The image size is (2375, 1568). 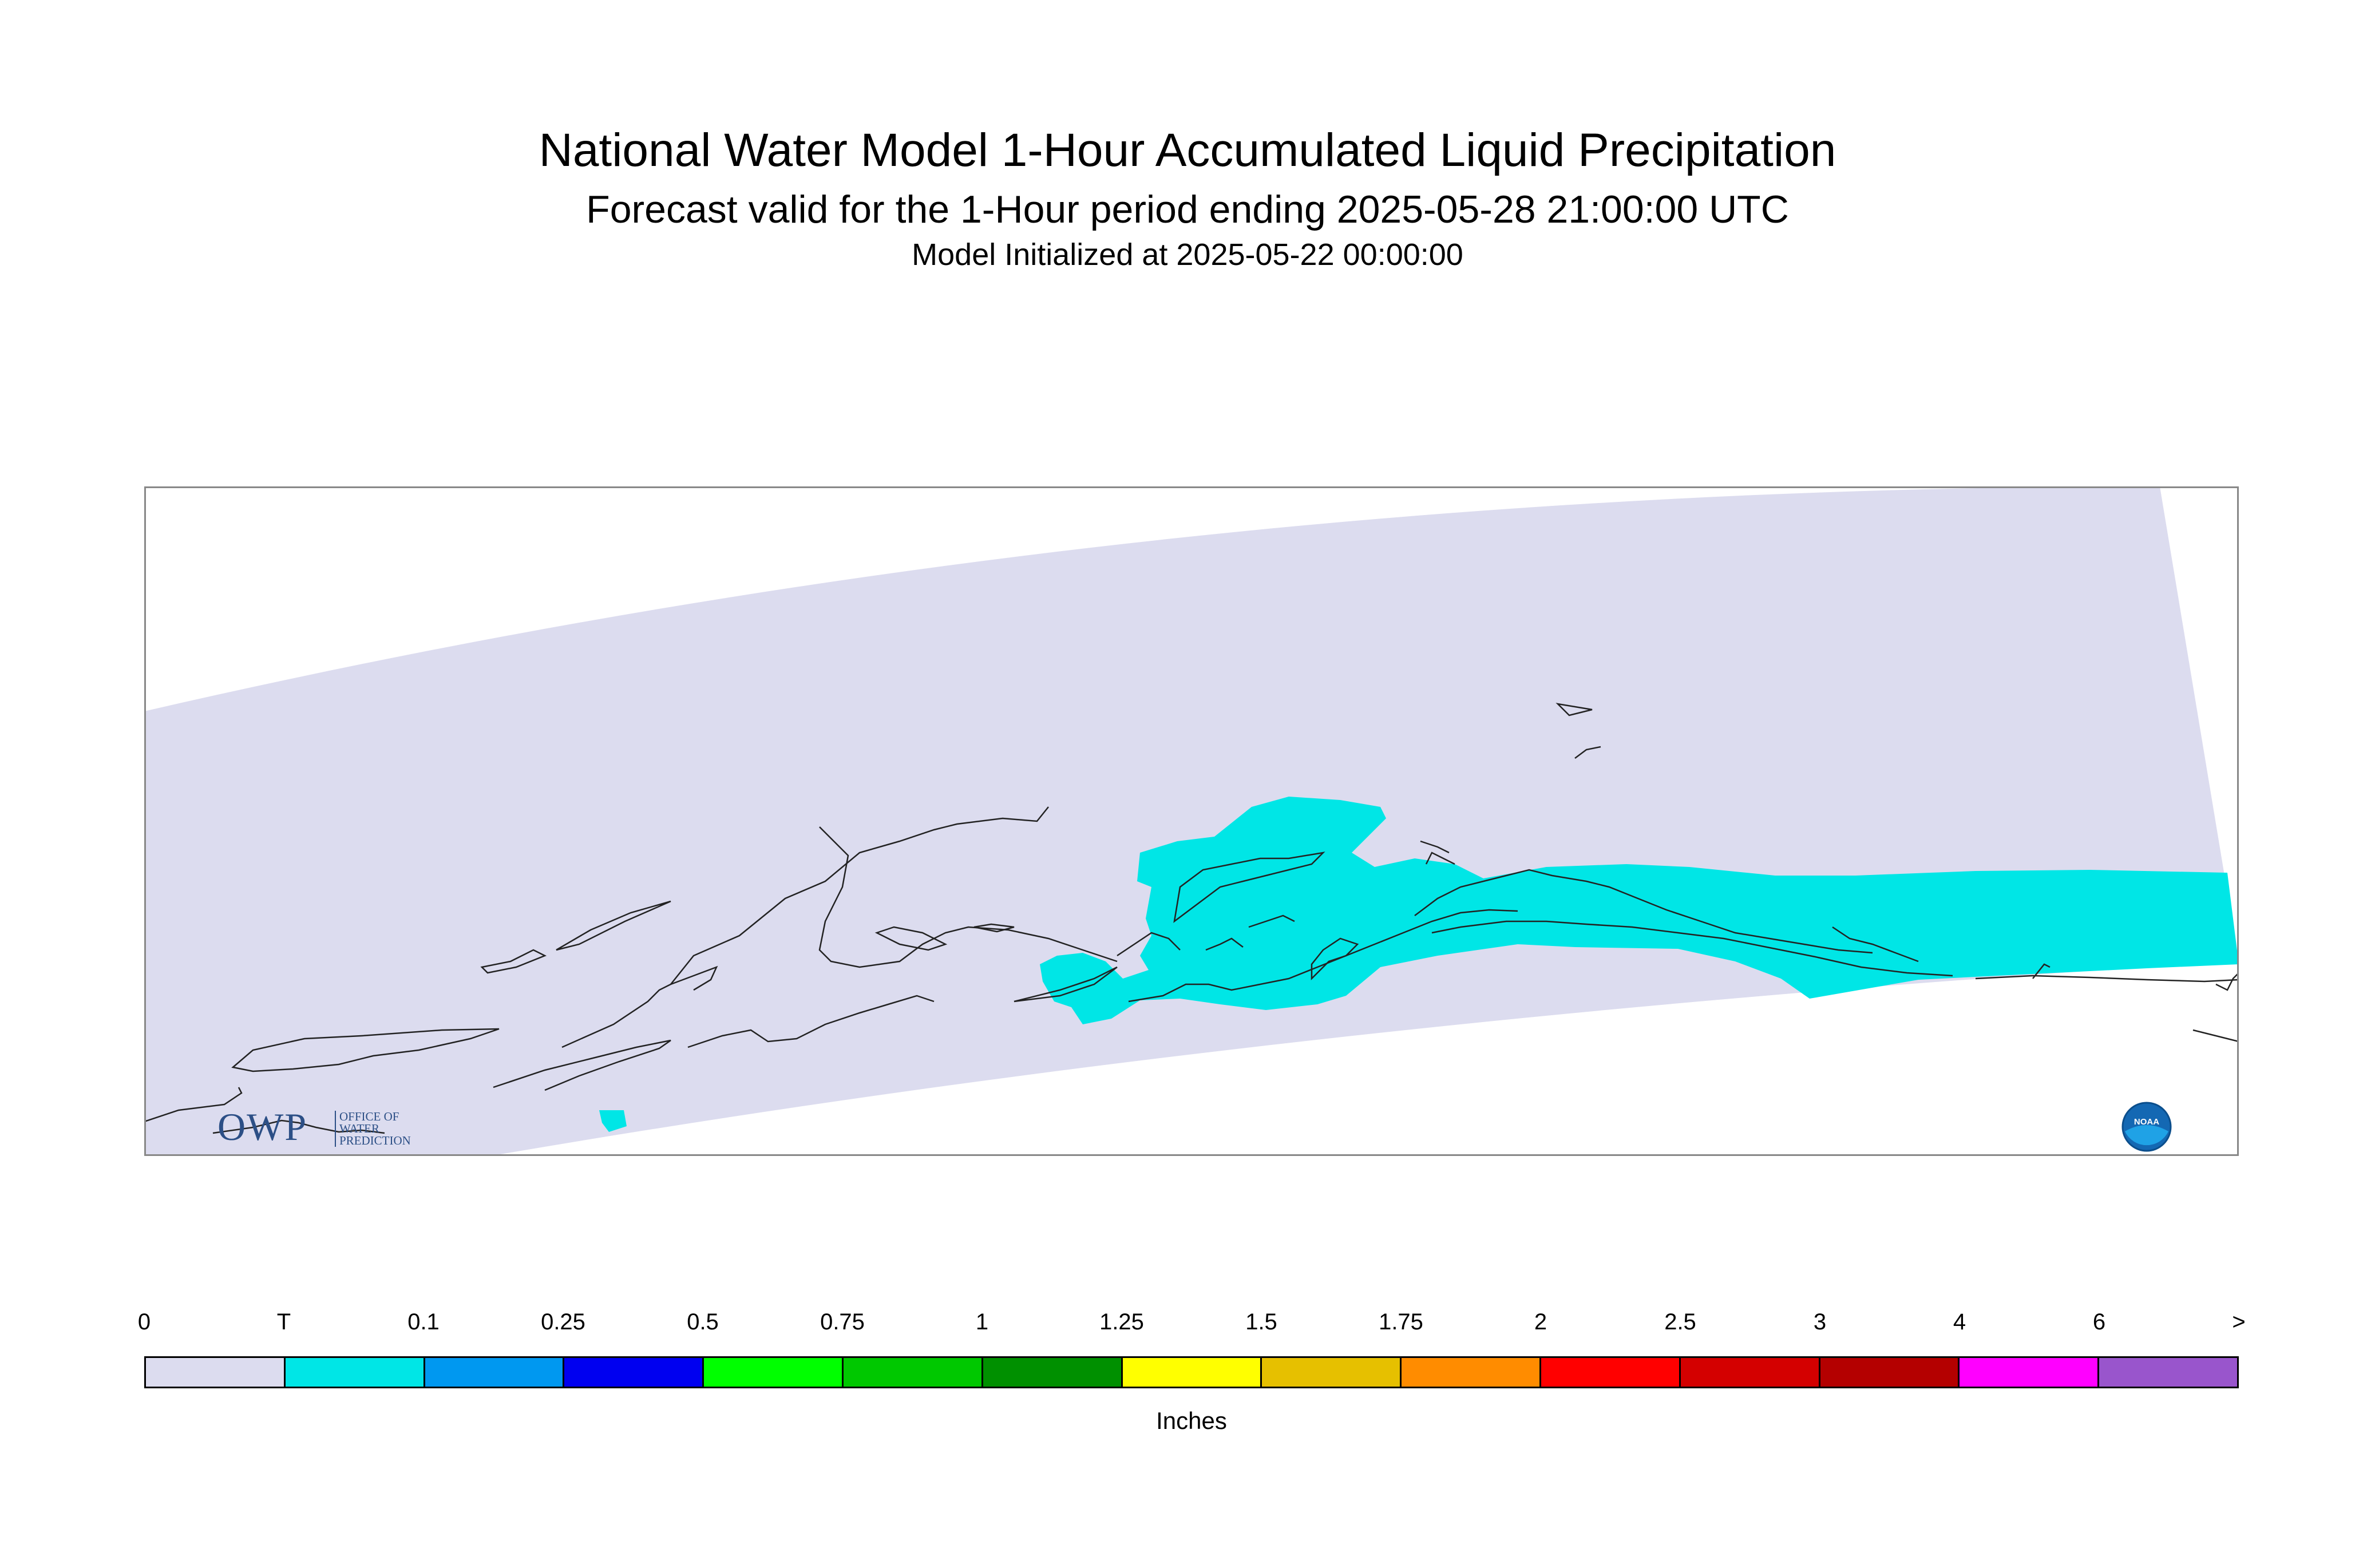 What do you see at coordinates (1680, 1322) in the screenshot?
I see `legend-tick-label: 2.5` at bounding box center [1680, 1322].